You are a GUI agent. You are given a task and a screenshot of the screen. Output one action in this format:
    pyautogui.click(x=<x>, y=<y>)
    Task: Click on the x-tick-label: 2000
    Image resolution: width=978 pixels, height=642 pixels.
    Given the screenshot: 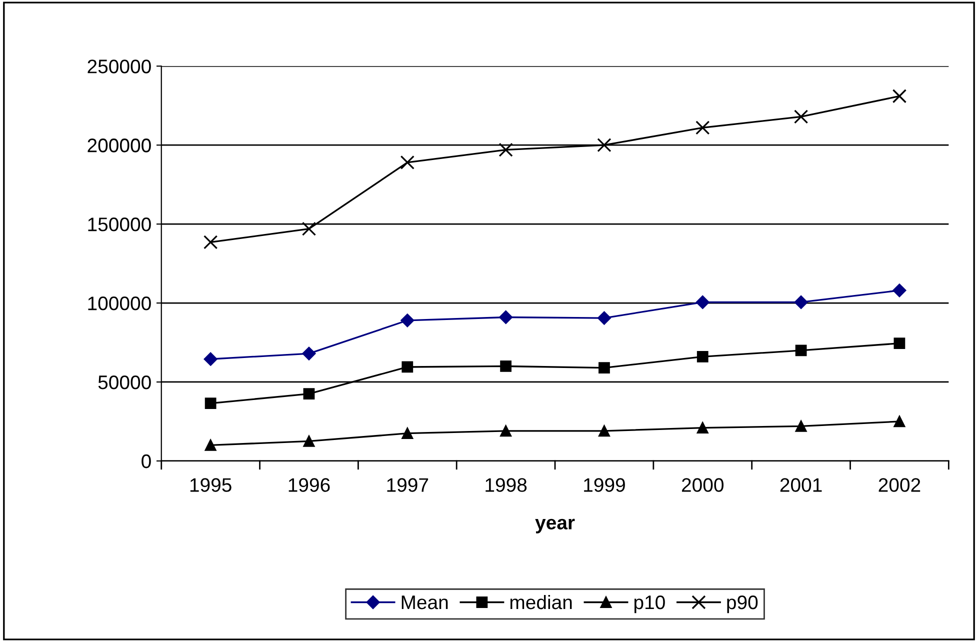 What is the action you would take?
    pyautogui.click(x=703, y=485)
    